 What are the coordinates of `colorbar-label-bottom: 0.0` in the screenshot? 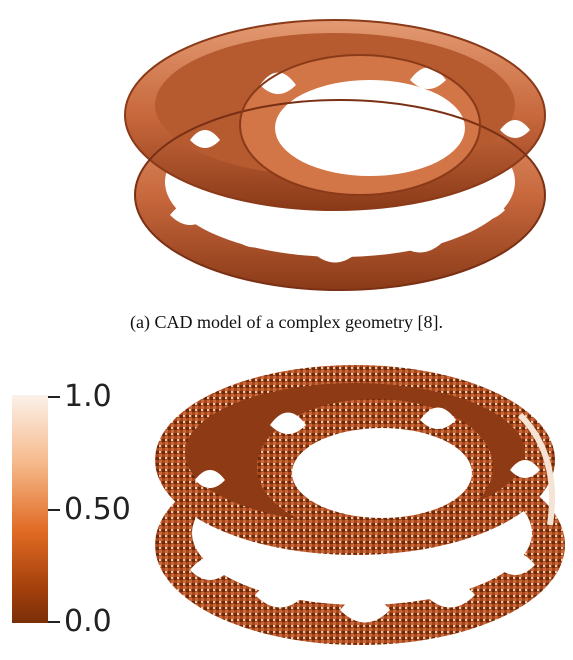 It's located at (88, 621).